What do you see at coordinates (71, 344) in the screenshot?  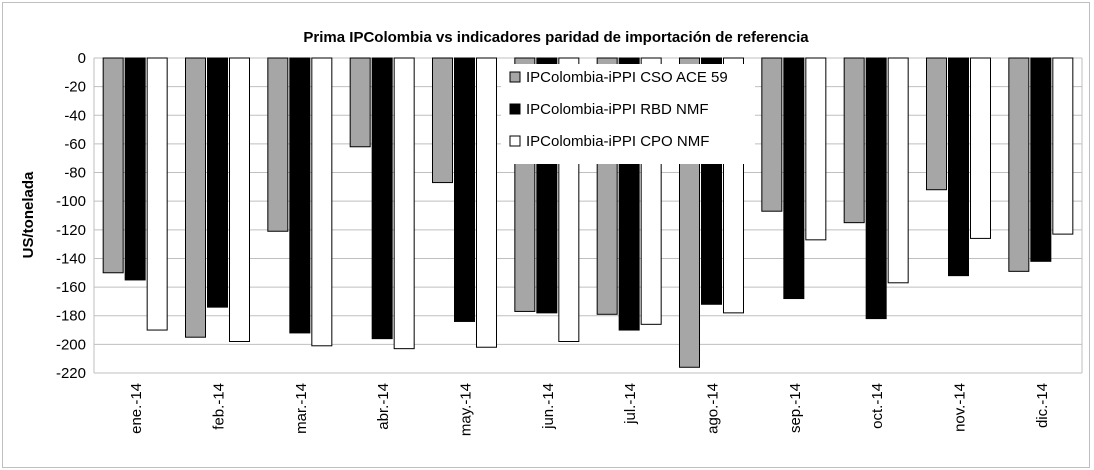 I see `y-tick-label: -200` at bounding box center [71, 344].